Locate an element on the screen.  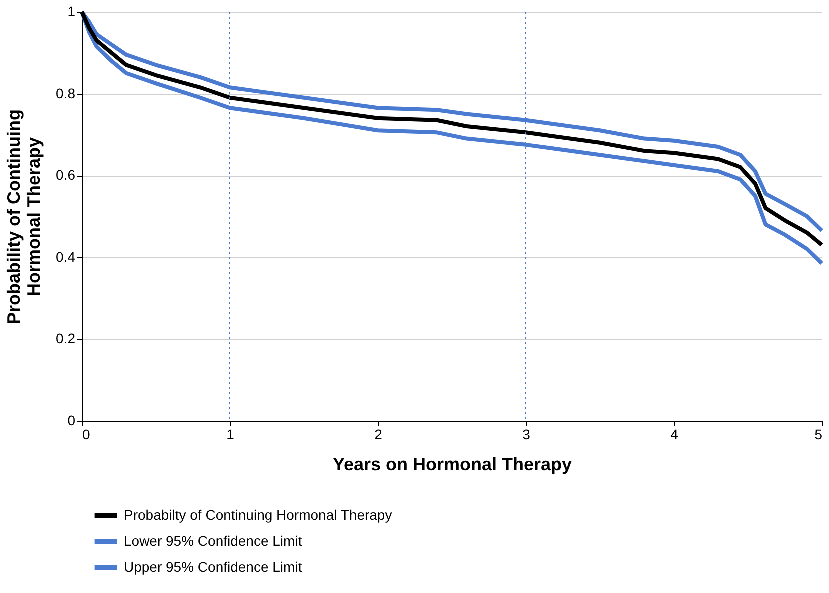
y-tick-label: 0.4 is located at coordinates (66, 256).